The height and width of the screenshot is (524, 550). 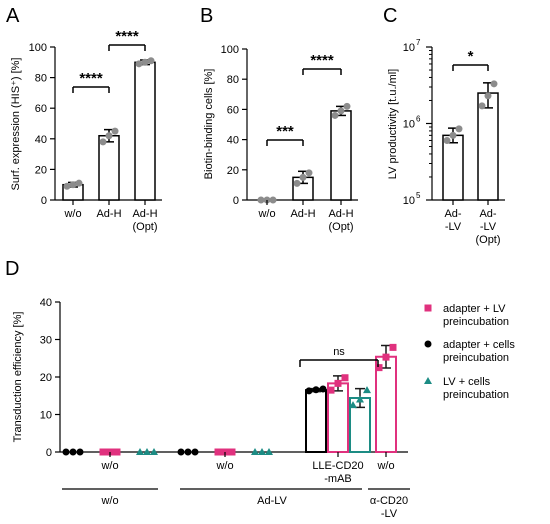 What do you see at coordinates (272, 501) in the screenshot?
I see `group-bracket-label: Ad-LV` at bounding box center [272, 501].